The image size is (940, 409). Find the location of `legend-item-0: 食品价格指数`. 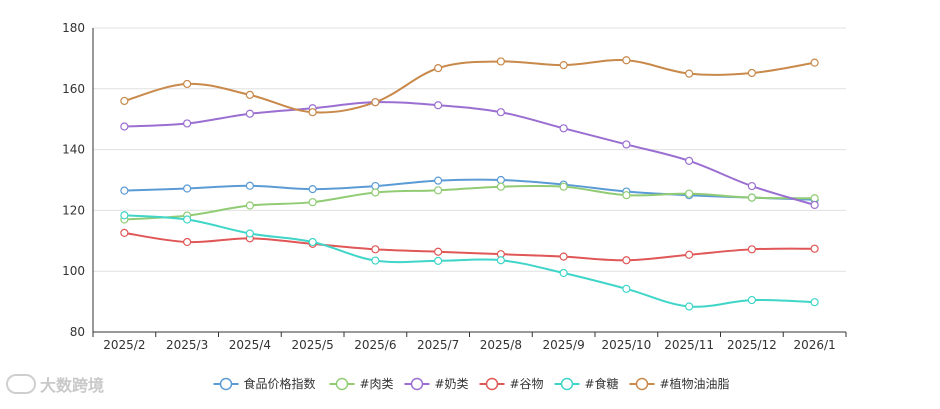

legend-item-0: 食品价格指数 is located at coordinates (264, 383).